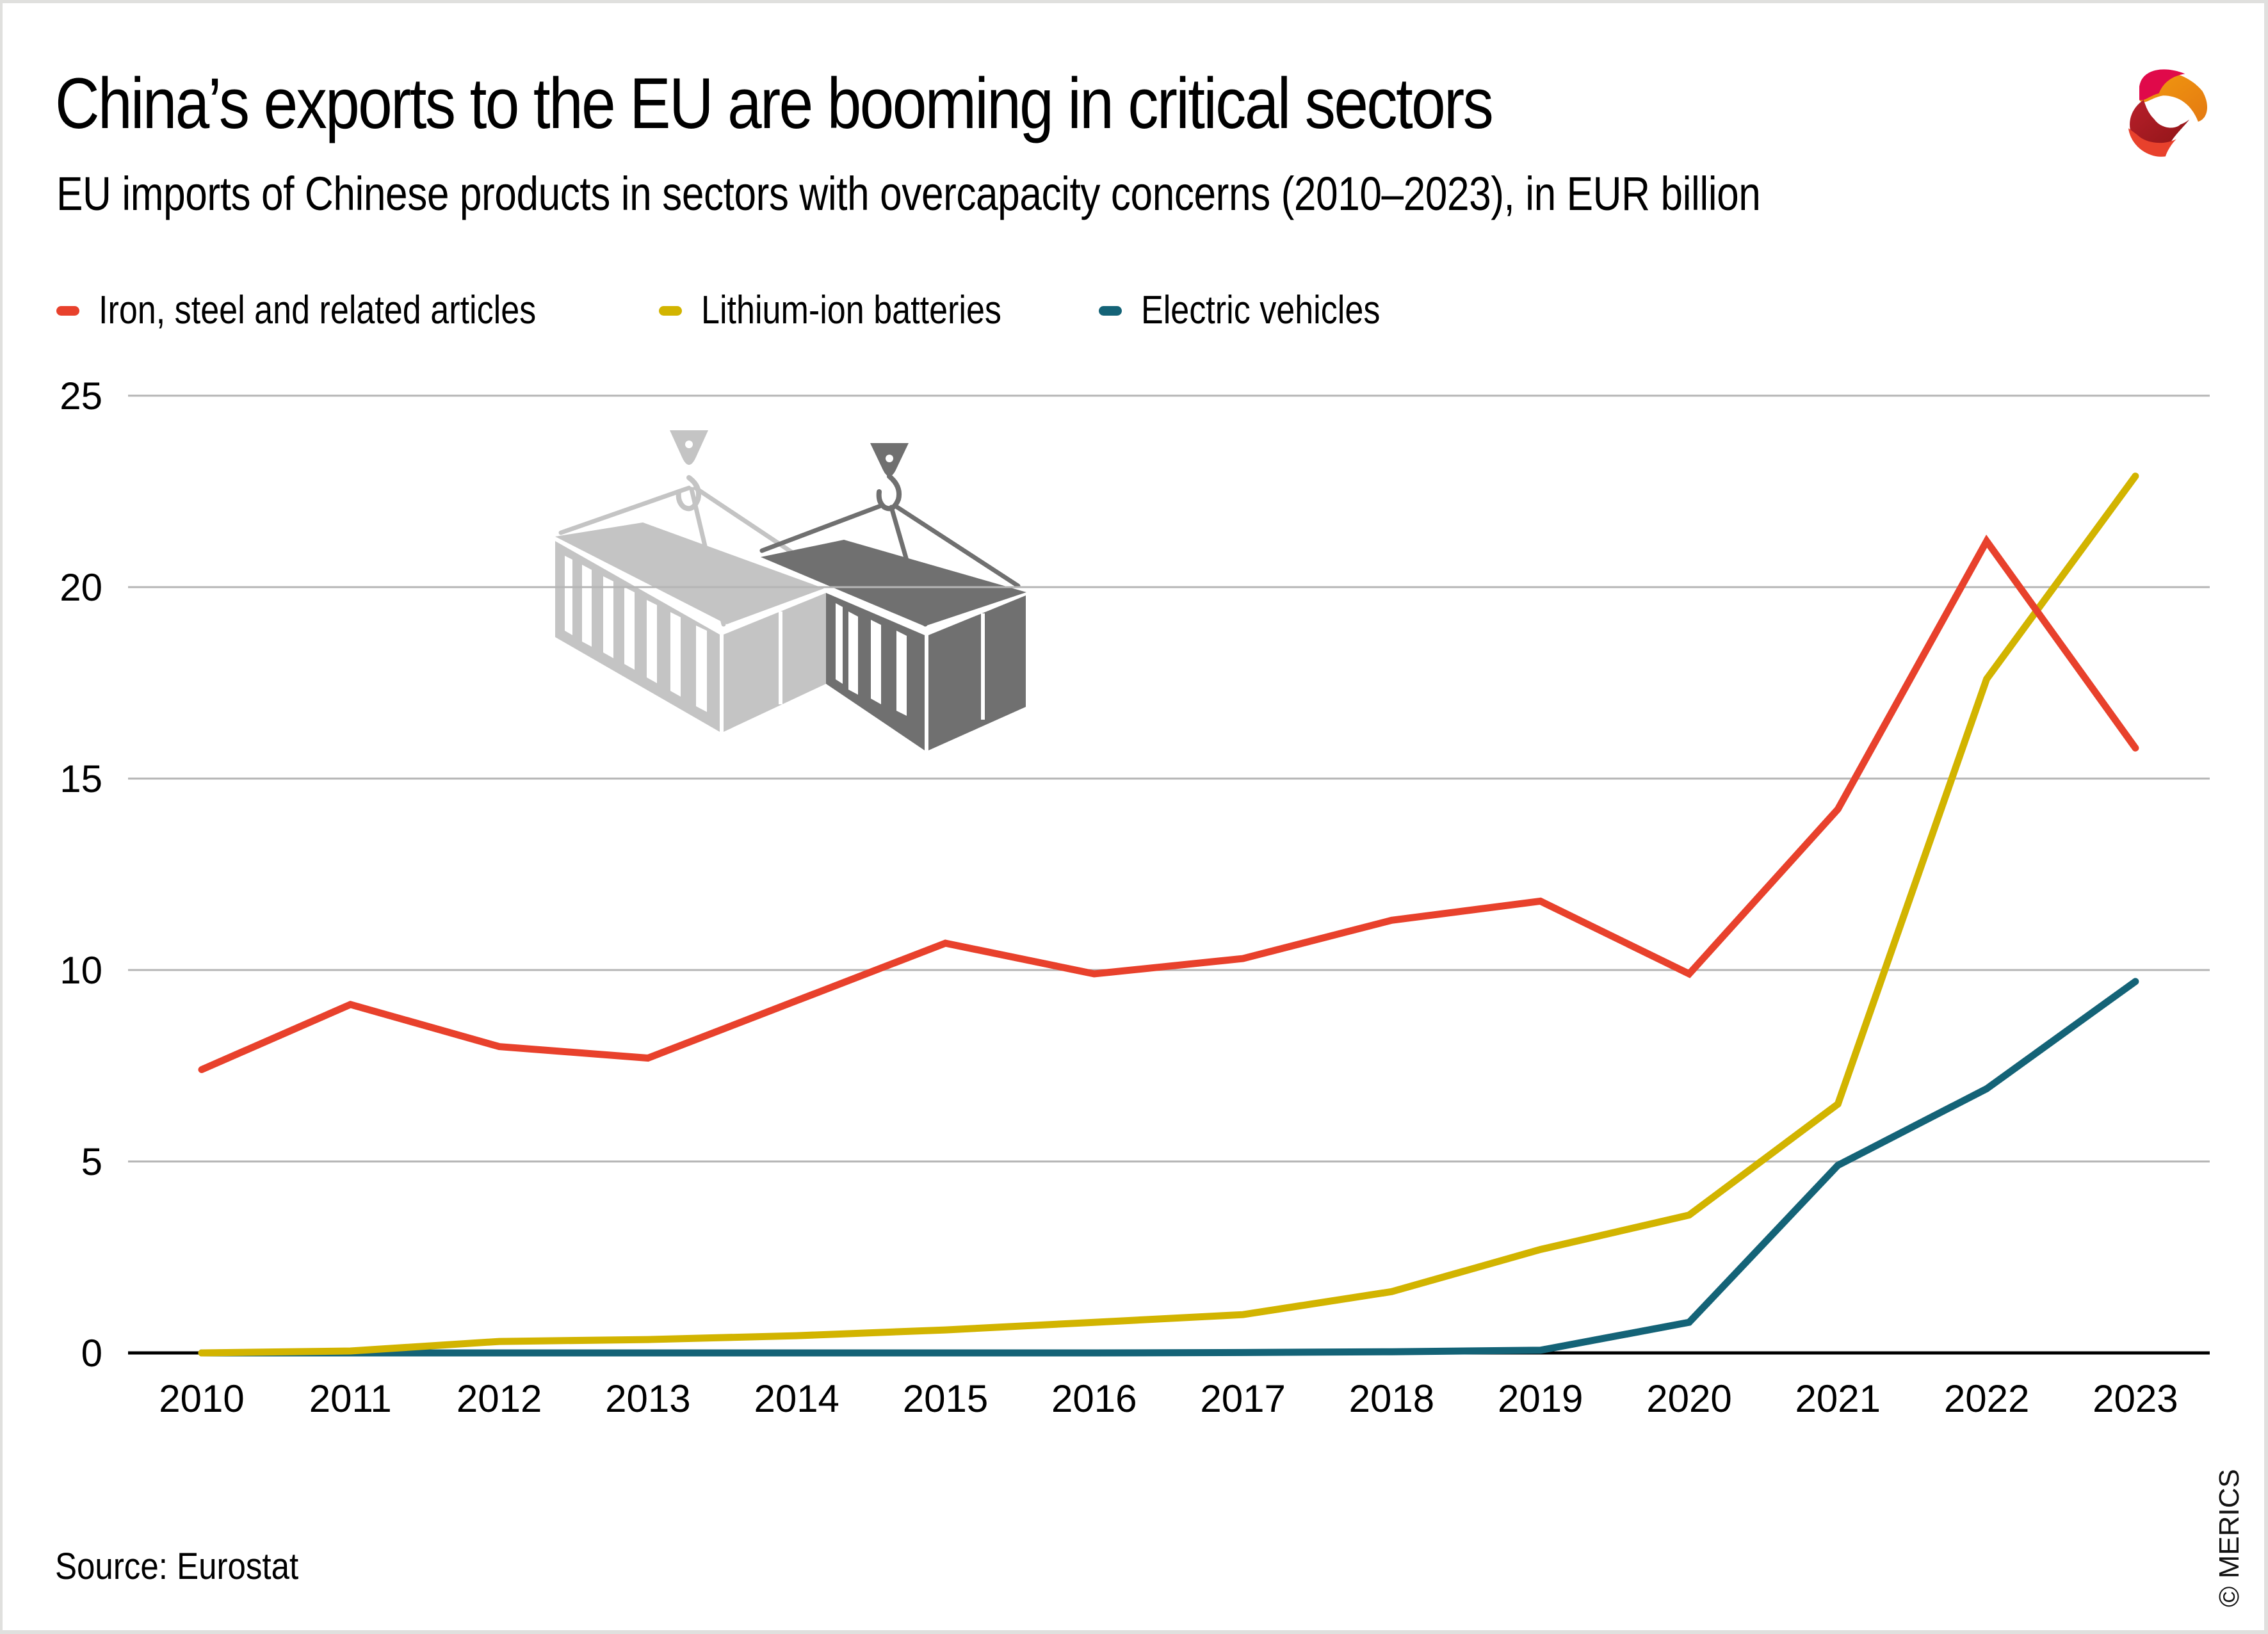 The width and height of the screenshot is (2268, 1634). What do you see at coordinates (1688, 1398) in the screenshot?
I see `x-tick-label: 2020` at bounding box center [1688, 1398].